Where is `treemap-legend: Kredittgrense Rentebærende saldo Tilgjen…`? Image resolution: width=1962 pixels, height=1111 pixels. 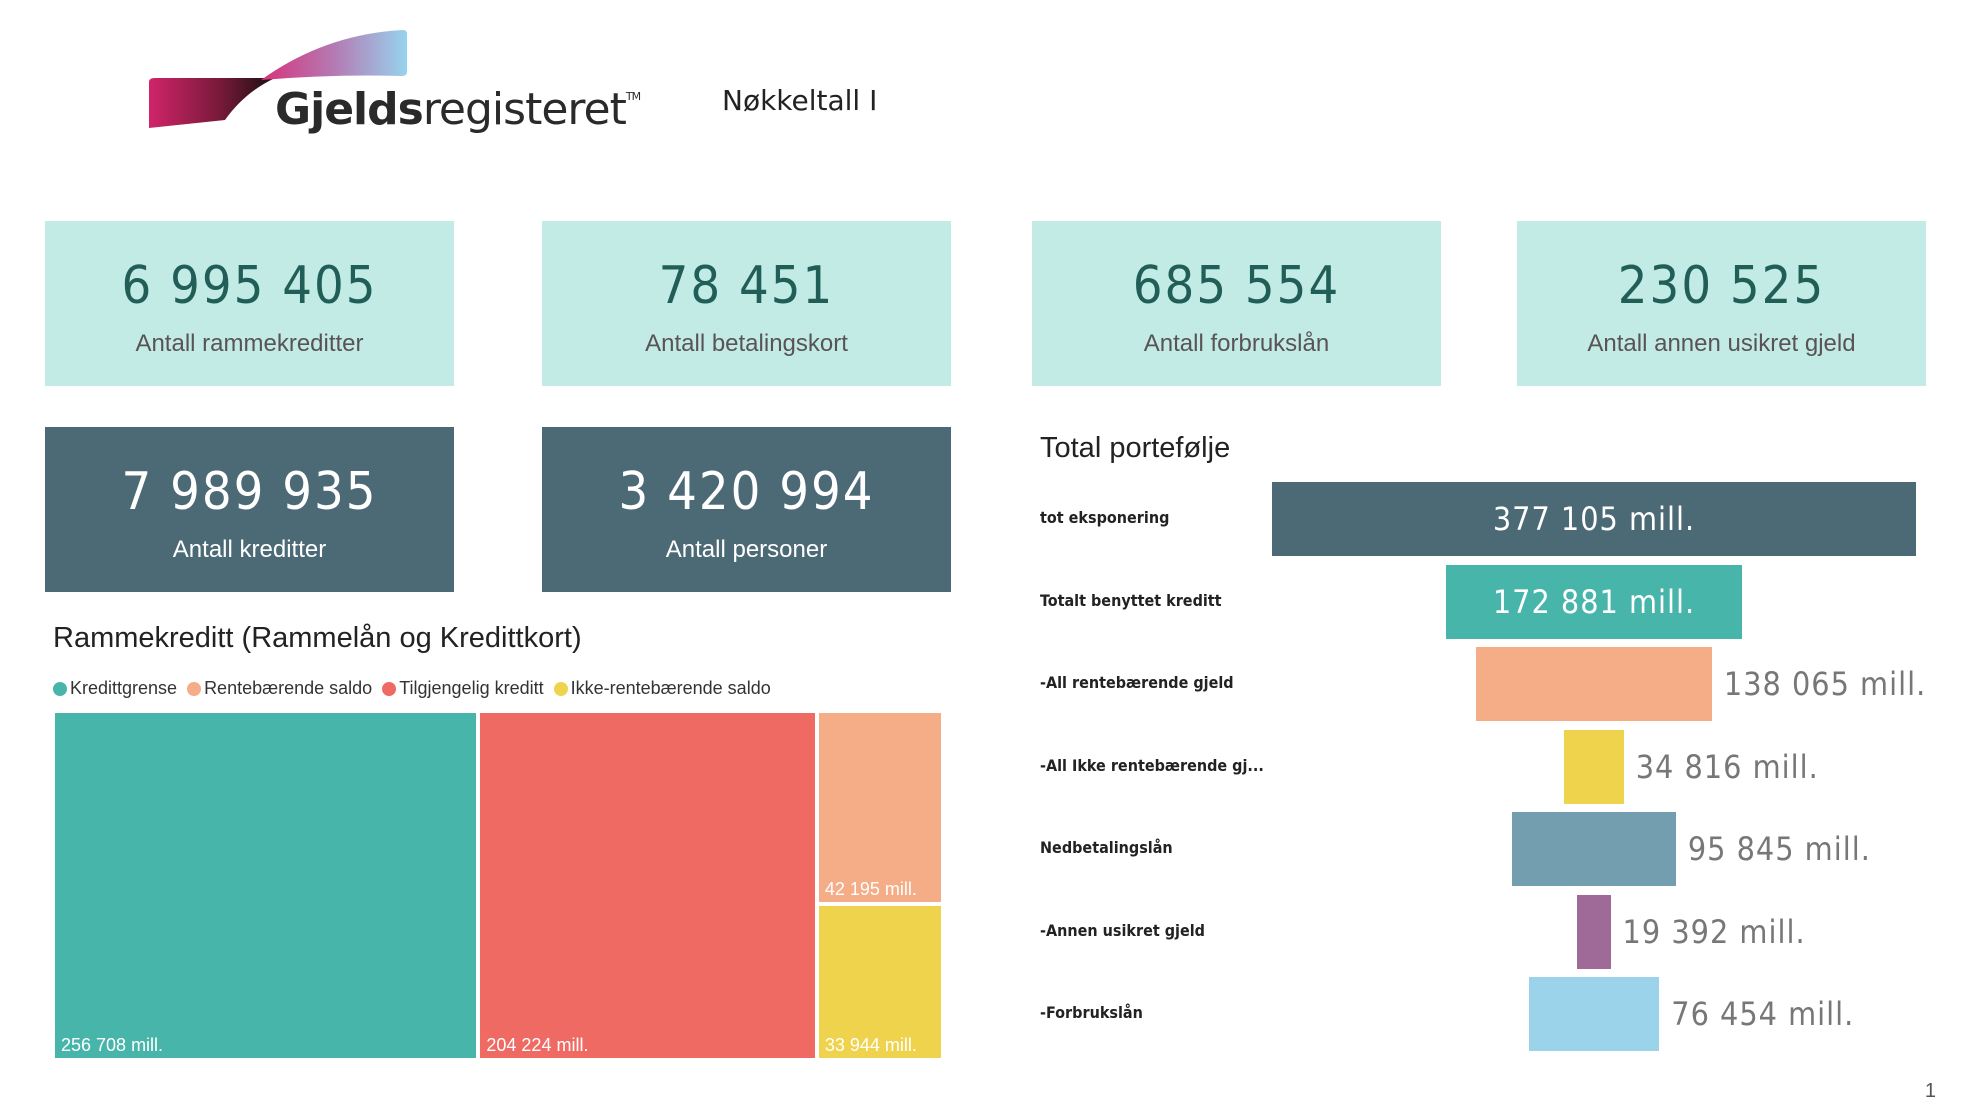 treemap-legend: Kredittgrense Rentebærende saldo Tilgjen… is located at coordinates (412, 688).